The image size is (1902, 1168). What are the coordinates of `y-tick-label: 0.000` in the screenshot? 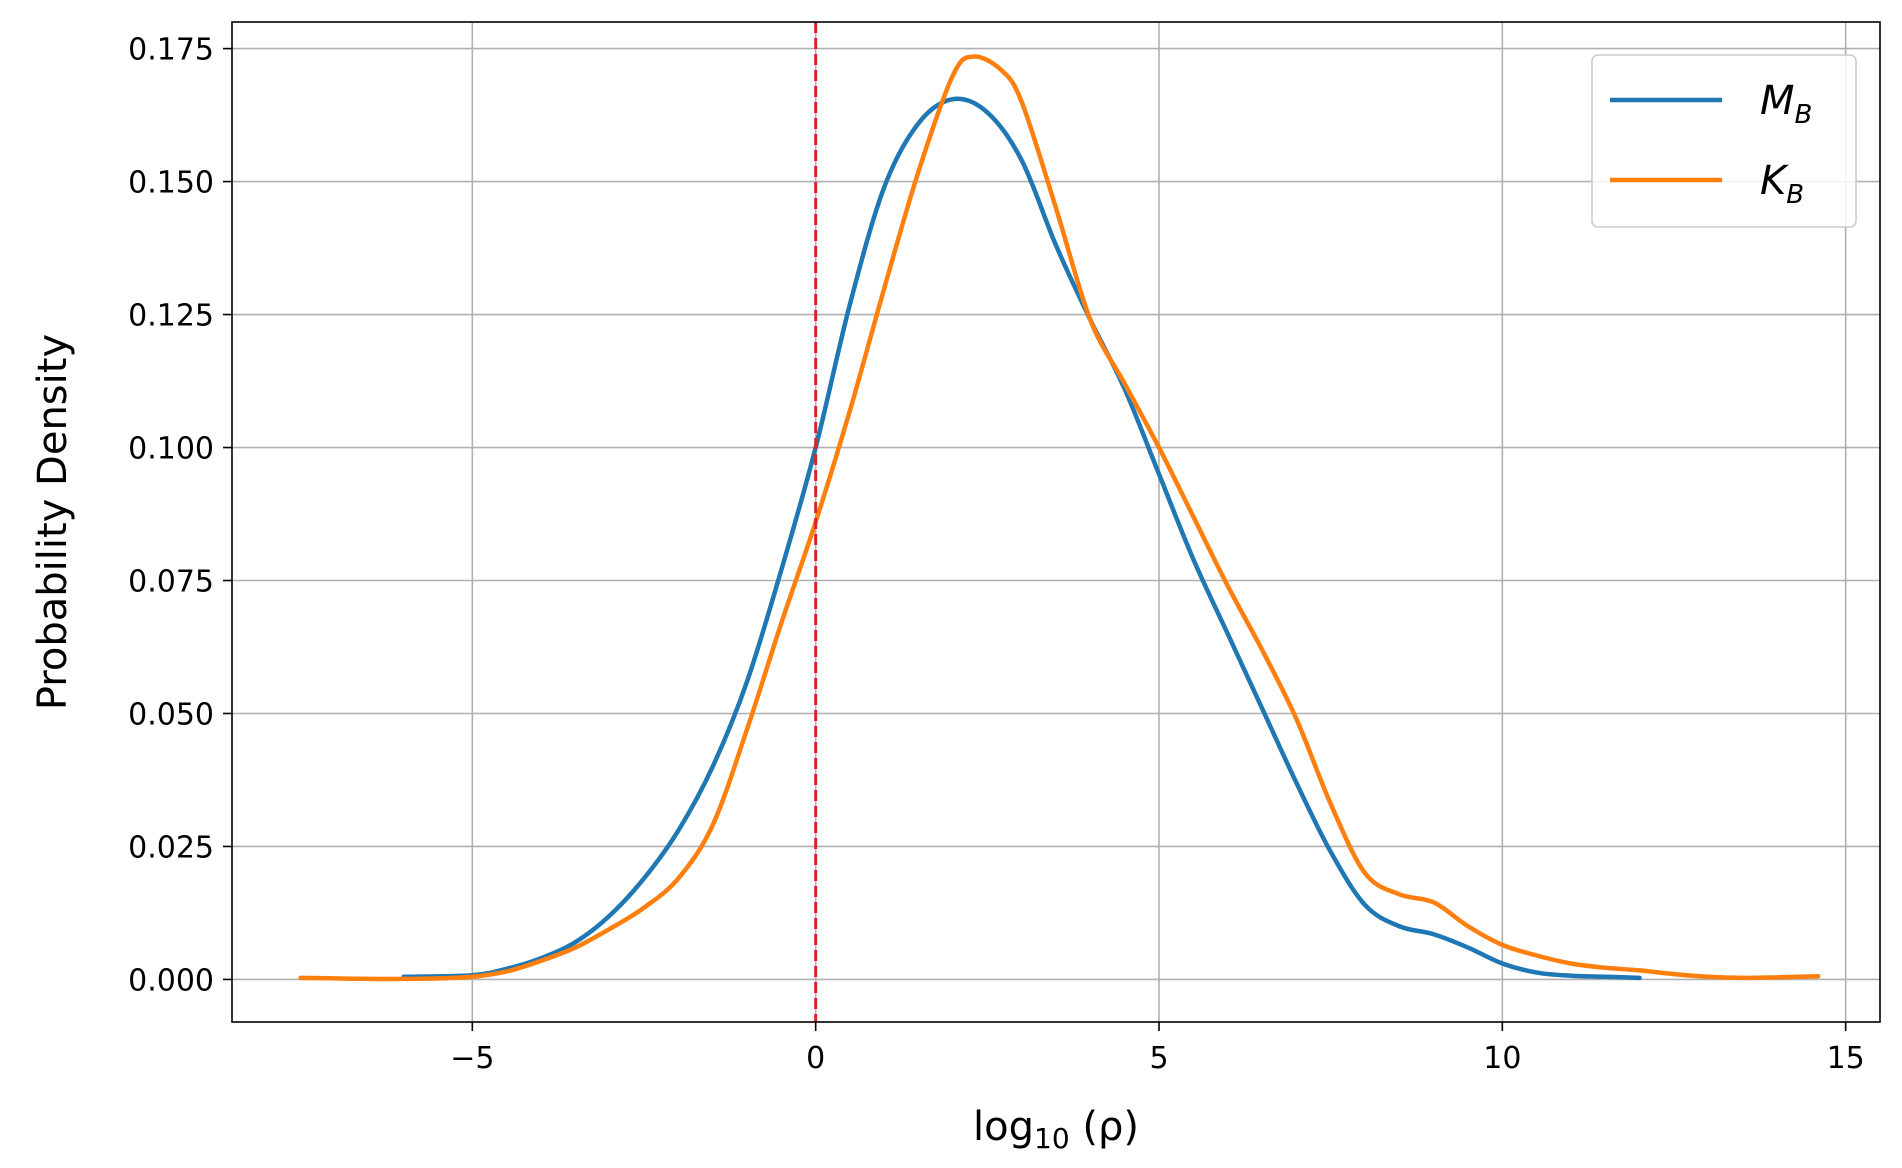 It's located at (171, 980).